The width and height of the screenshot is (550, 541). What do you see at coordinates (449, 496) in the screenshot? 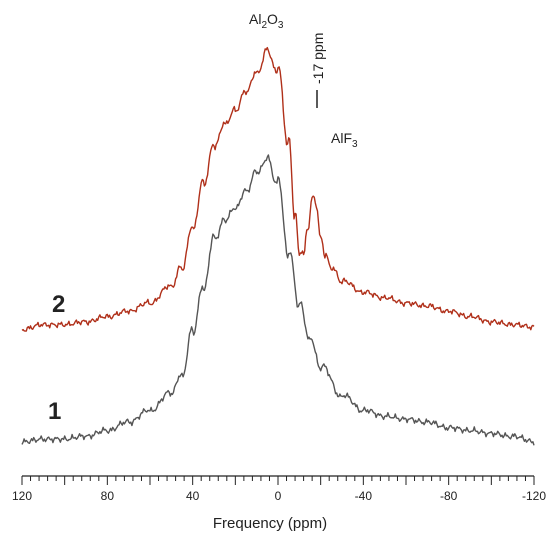
I see `tick-label: -80` at bounding box center [449, 496].